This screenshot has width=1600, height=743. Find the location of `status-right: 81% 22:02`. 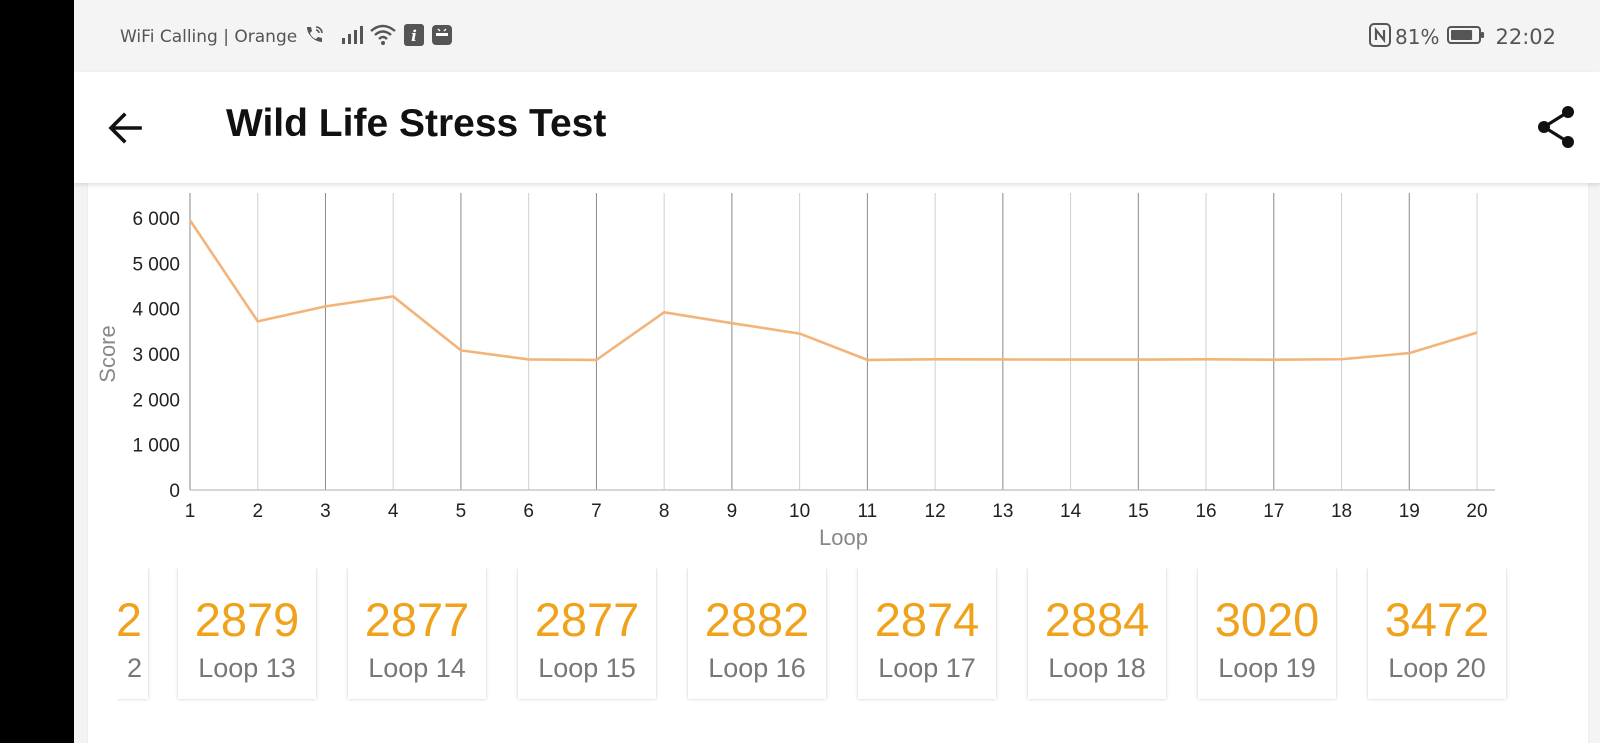

status-right: 81% 22:02 is located at coordinates (1462, 37).